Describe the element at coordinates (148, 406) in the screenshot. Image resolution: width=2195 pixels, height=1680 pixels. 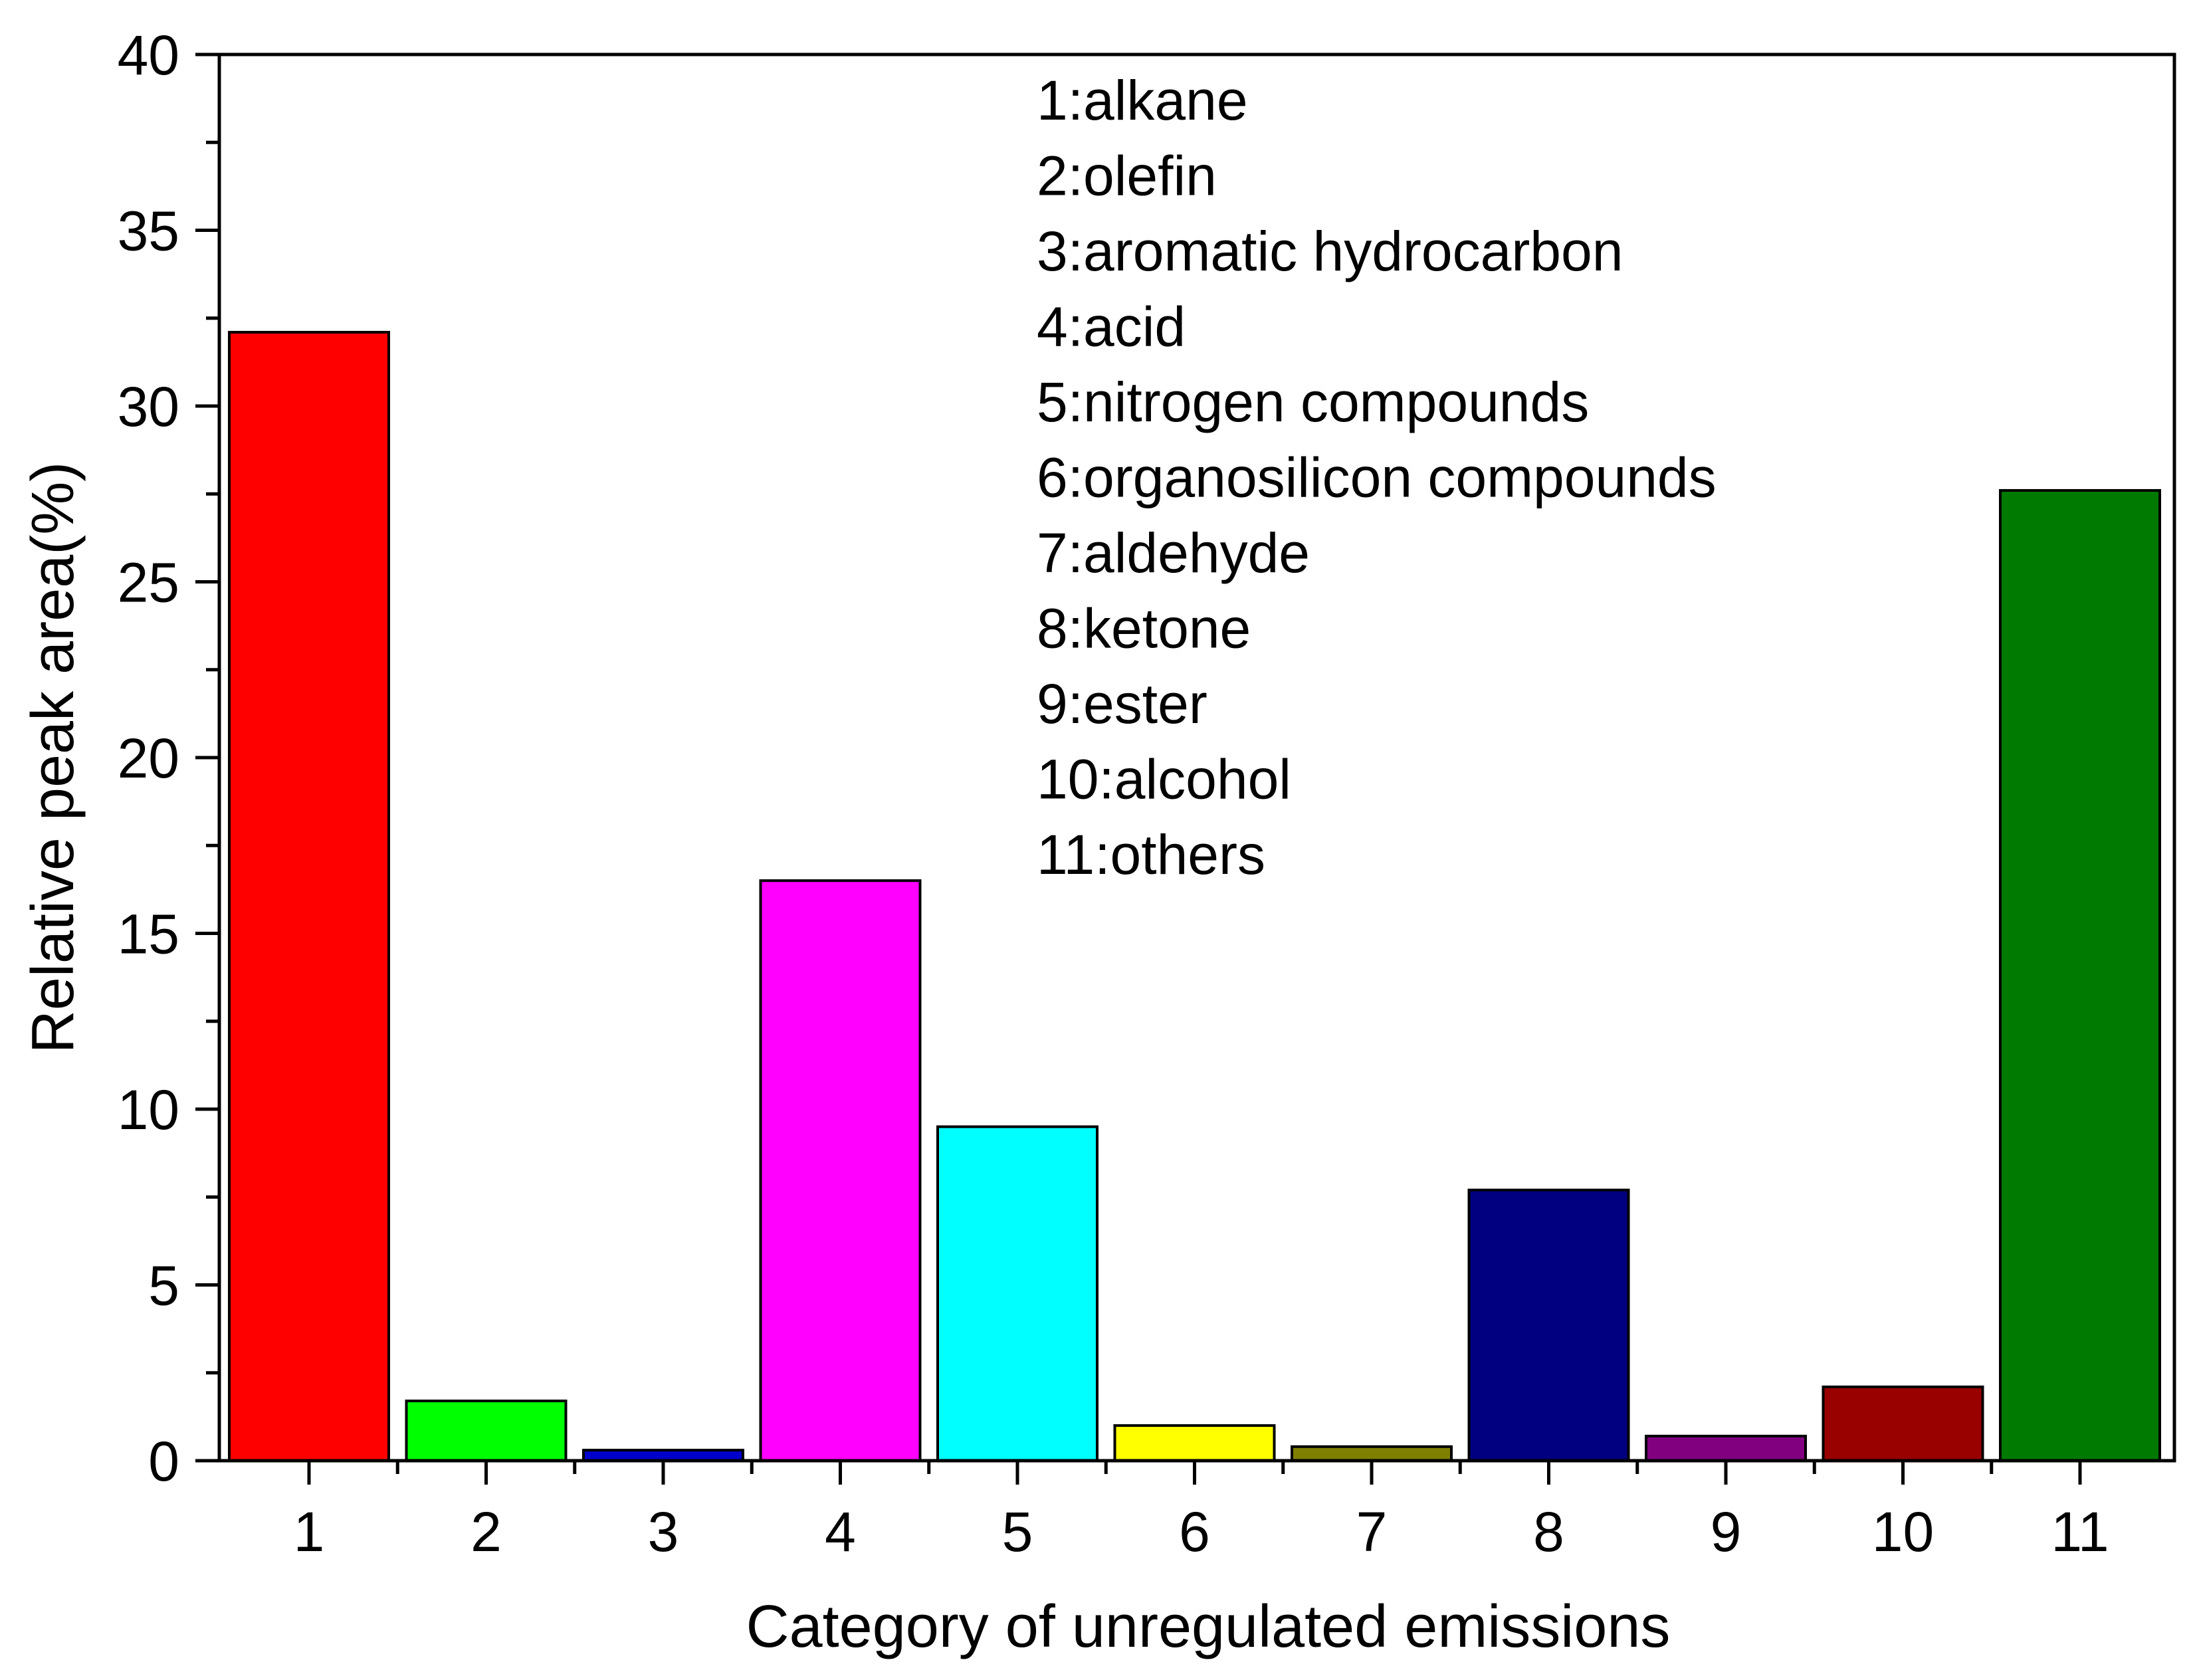
I see `y-tick-label: 30` at that location.